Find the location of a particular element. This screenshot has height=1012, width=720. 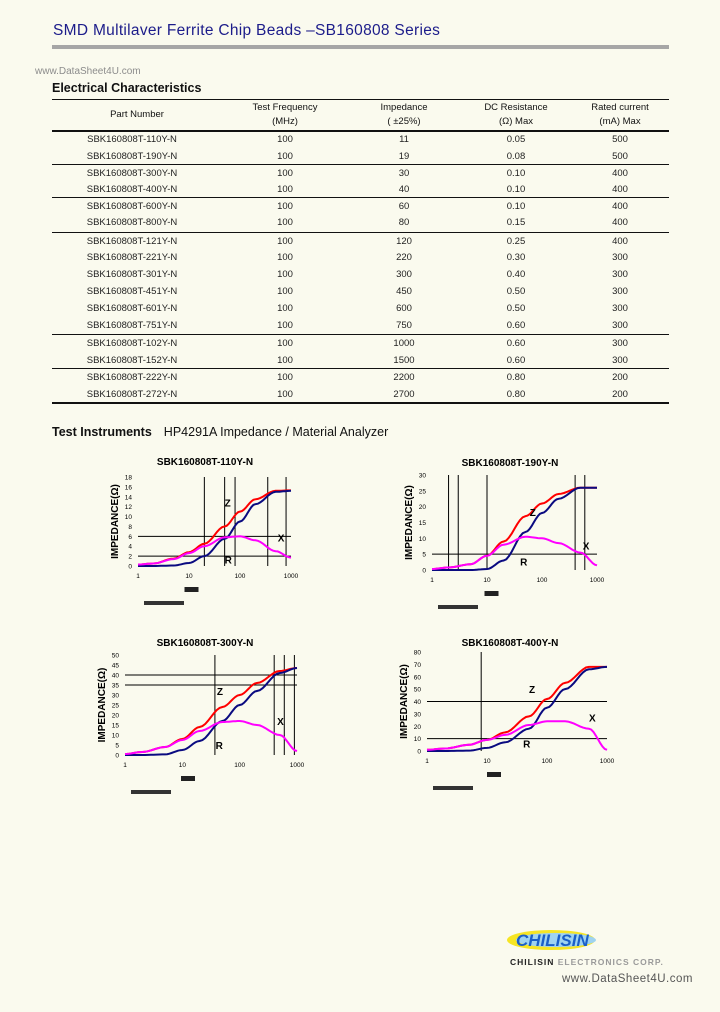

y-tick-label: 80 is located at coordinates (418, 653).